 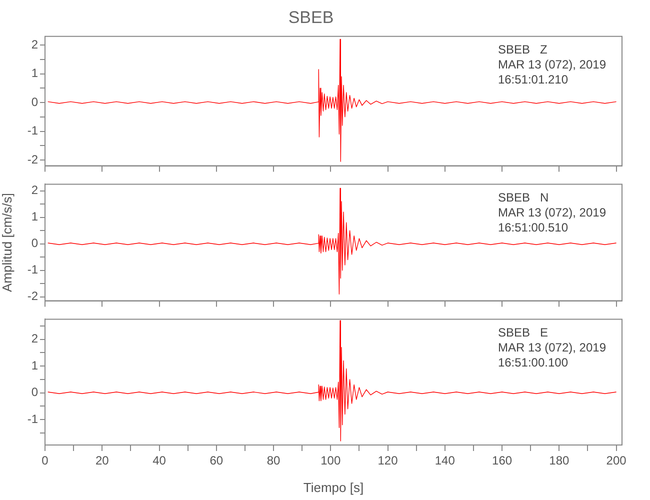 I want to click on x-tick-label: 140, so click(x=445, y=461).